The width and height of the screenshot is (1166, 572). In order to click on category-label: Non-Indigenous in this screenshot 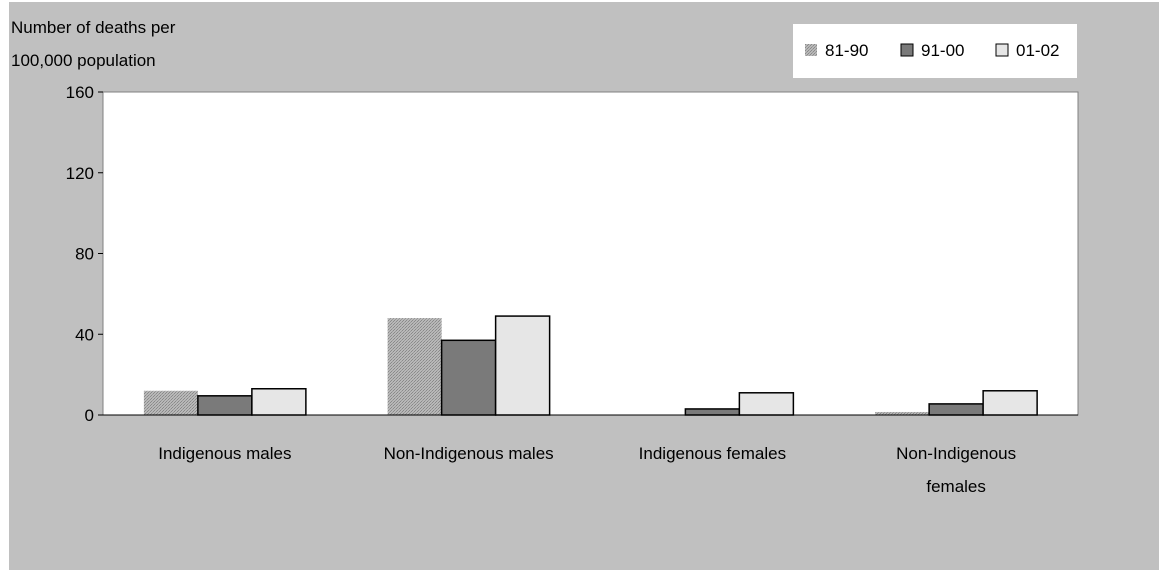, I will do `click(956, 453)`.